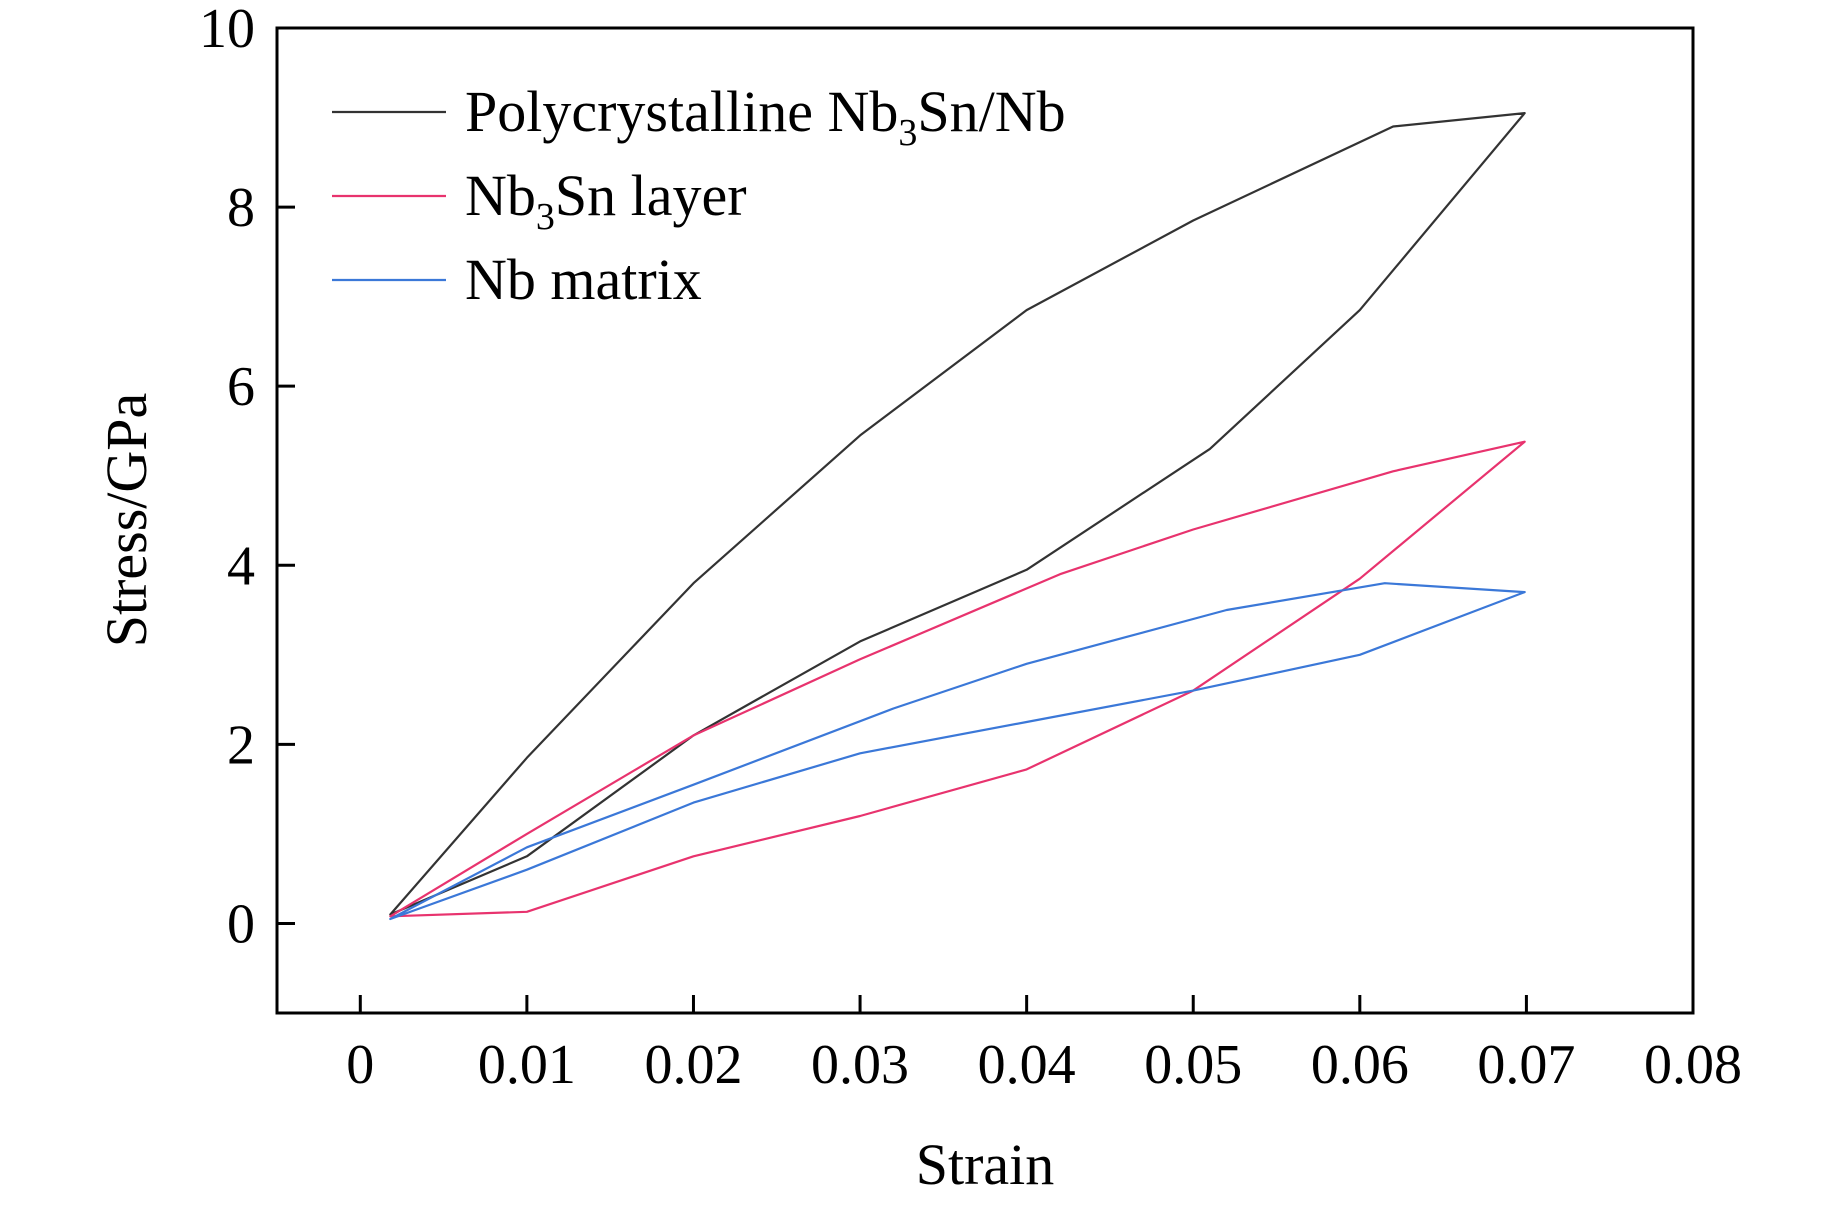 This screenshot has width=1843, height=1205. What do you see at coordinates (527, 1065) in the screenshot?
I see `x-tick-label: 0.01` at bounding box center [527, 1065].